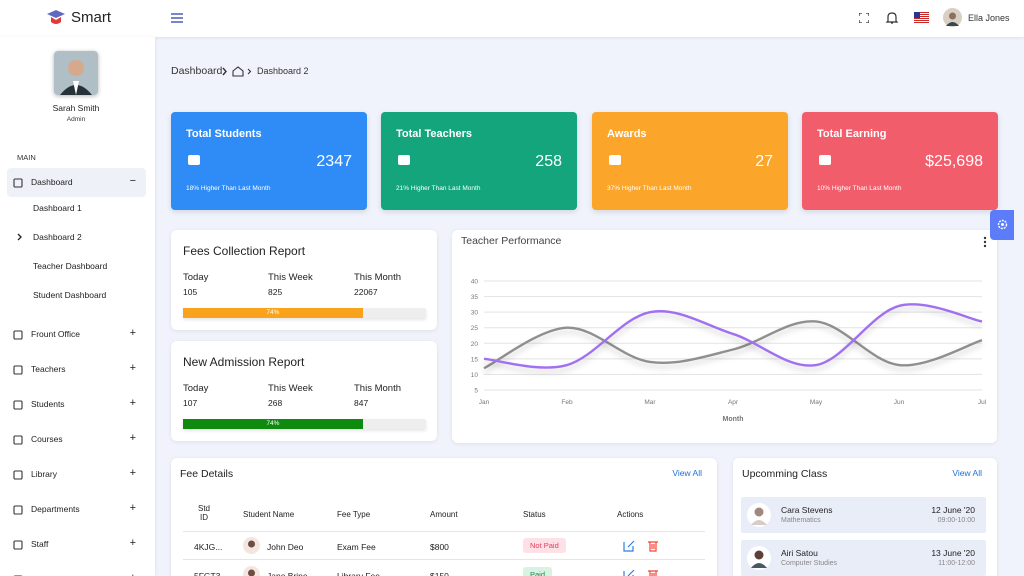 The width and height of the screenshot is (1024, 576). I want to click on logo-cap, so click(56, 14).